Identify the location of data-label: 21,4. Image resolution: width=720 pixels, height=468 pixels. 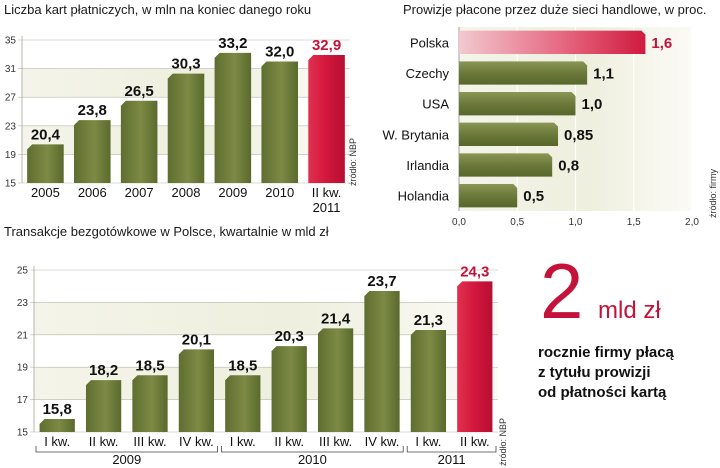
(336, 318).